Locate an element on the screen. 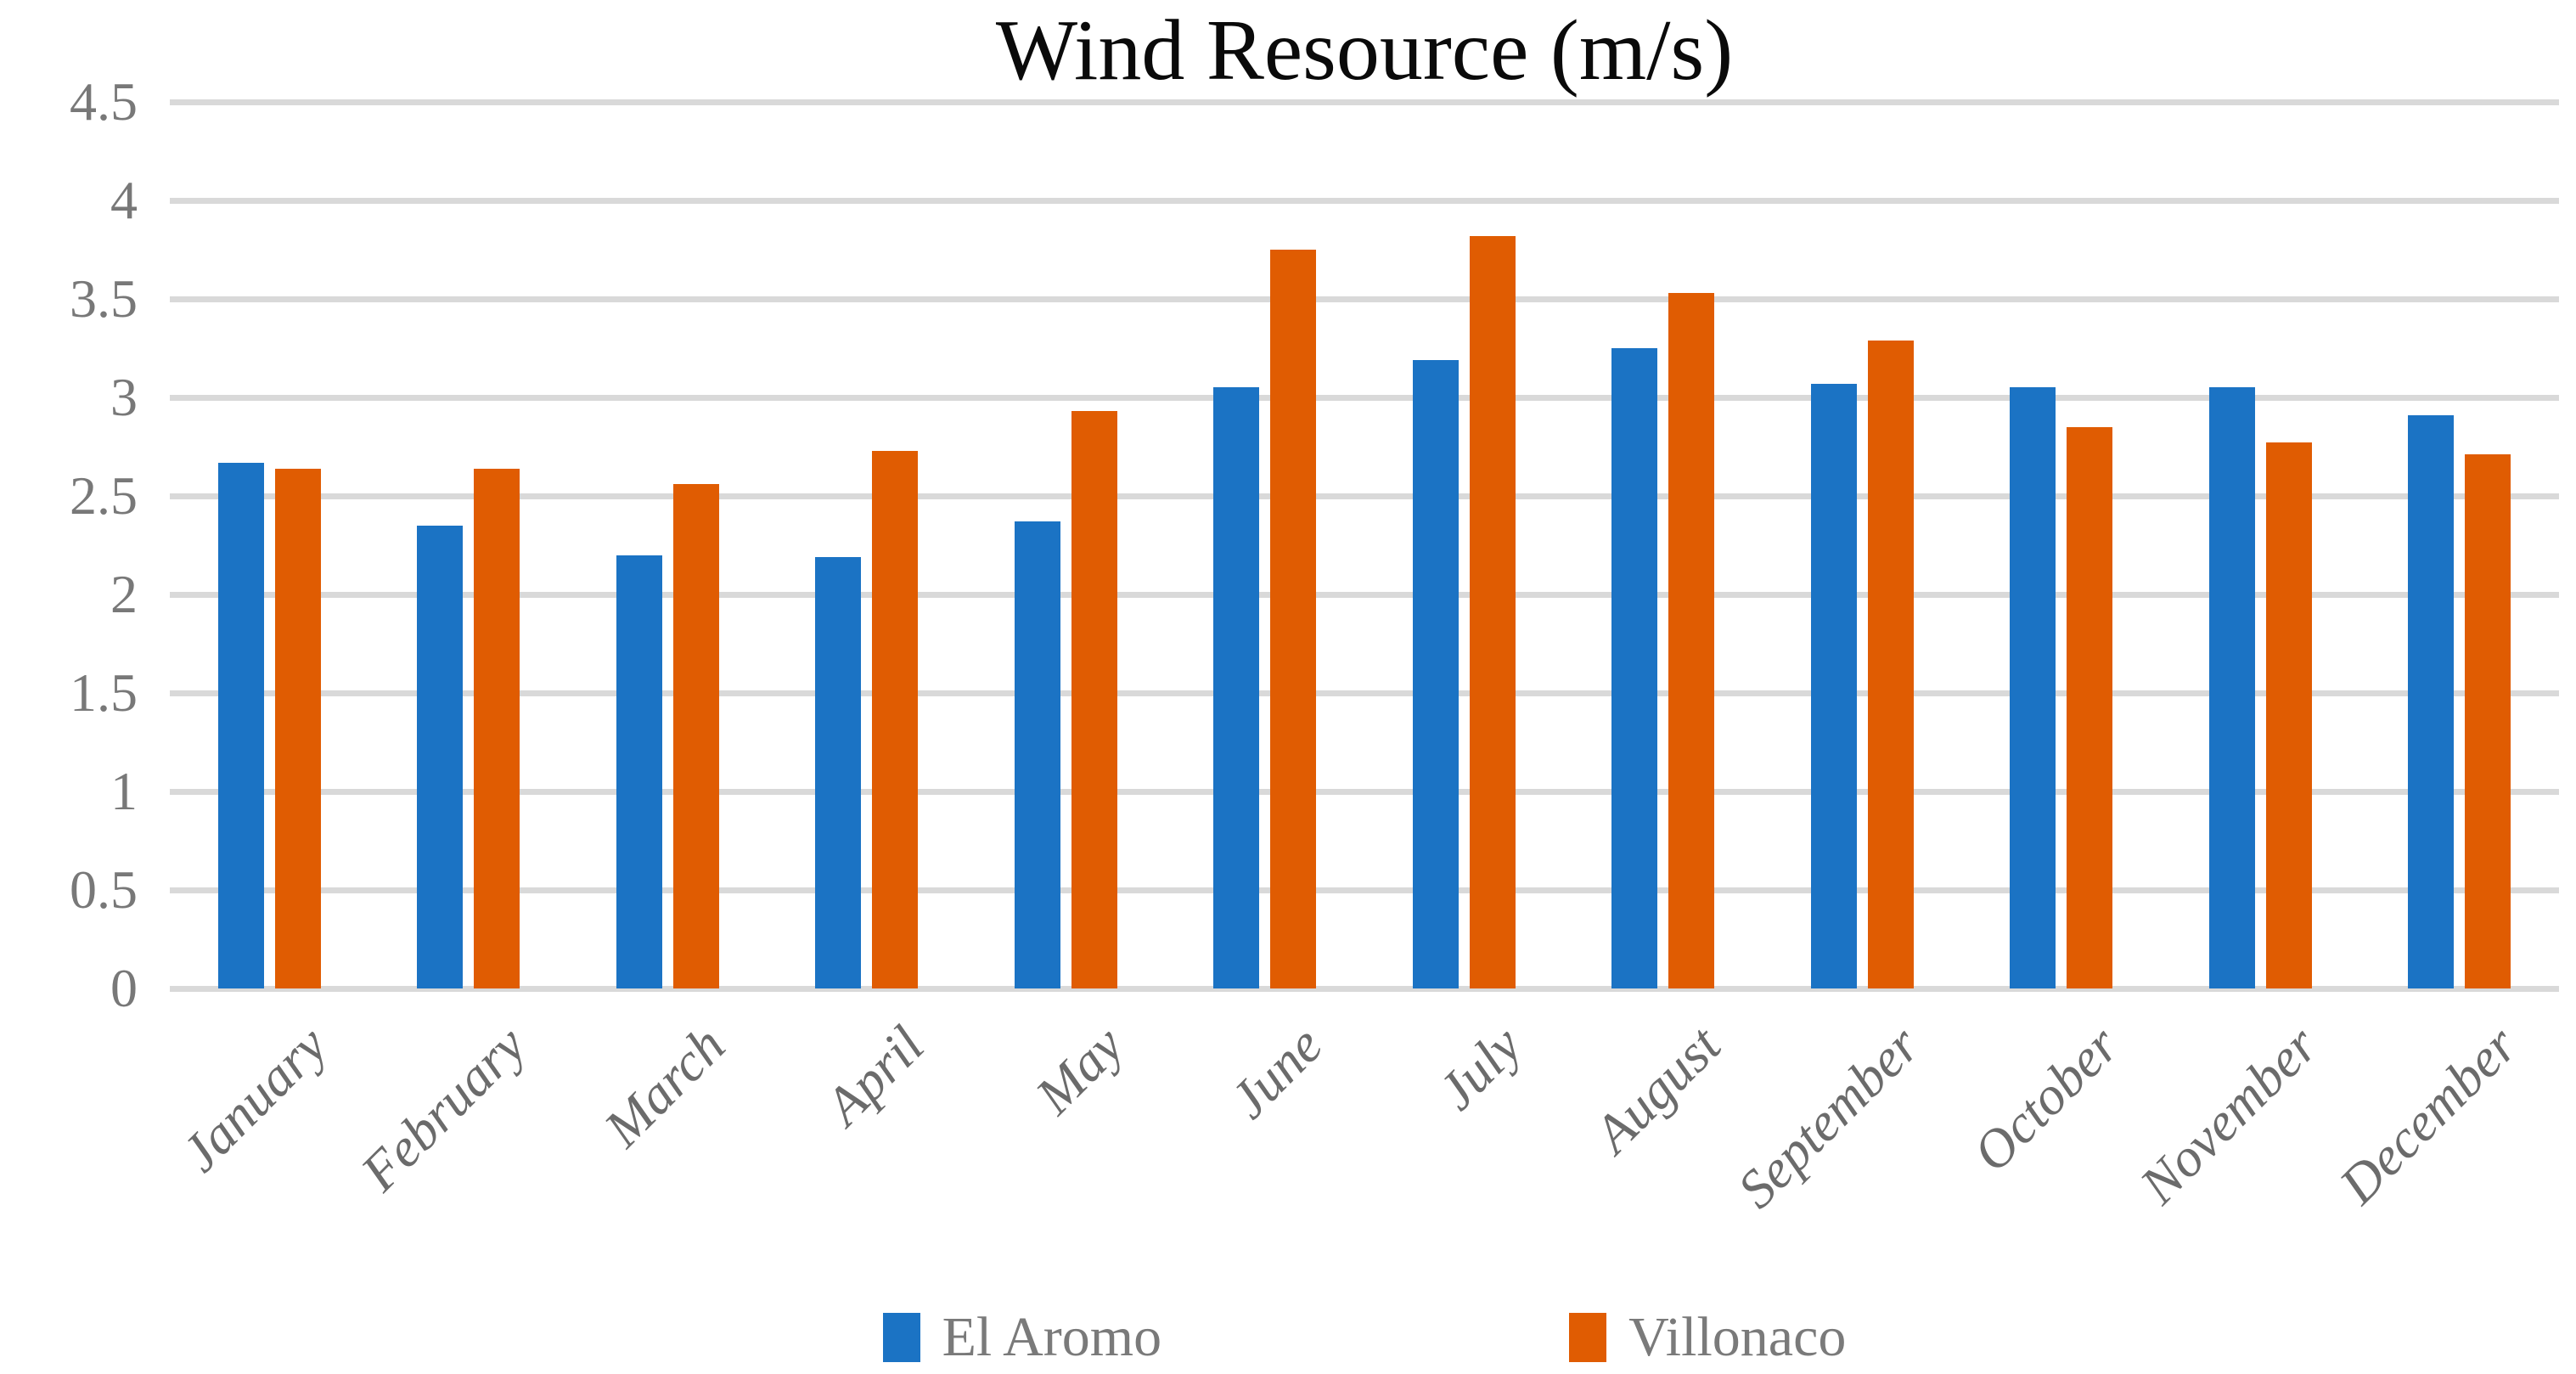  y-tick-label-3.5: 3.5 is located at coordinates (104, 299).